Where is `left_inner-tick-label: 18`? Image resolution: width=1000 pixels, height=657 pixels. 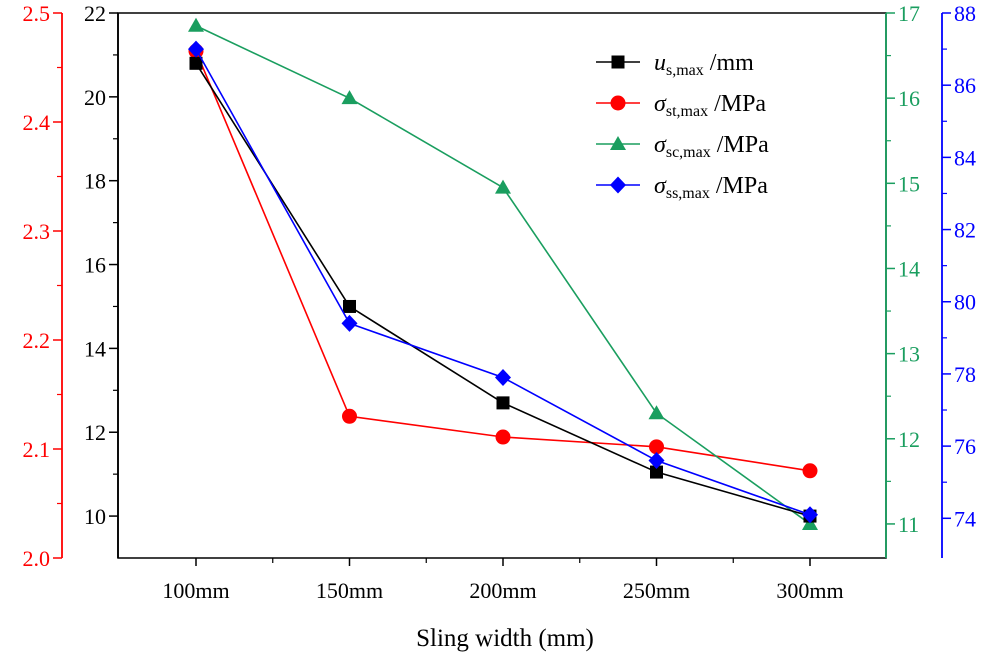 left_inner-tick-label: 18 is located at coordinates (95, 181).